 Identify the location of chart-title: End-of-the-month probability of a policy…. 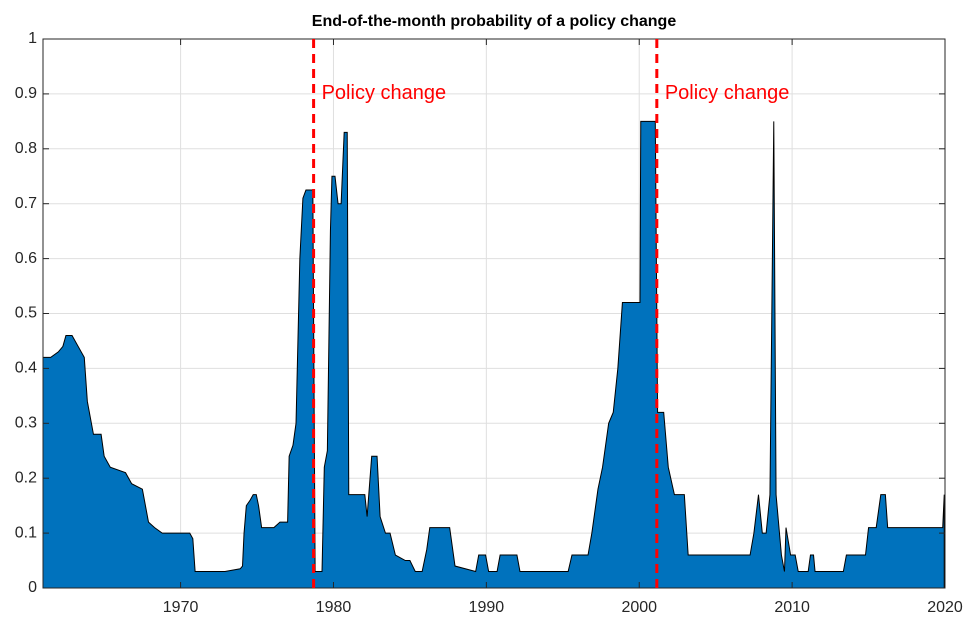
(494, 21).